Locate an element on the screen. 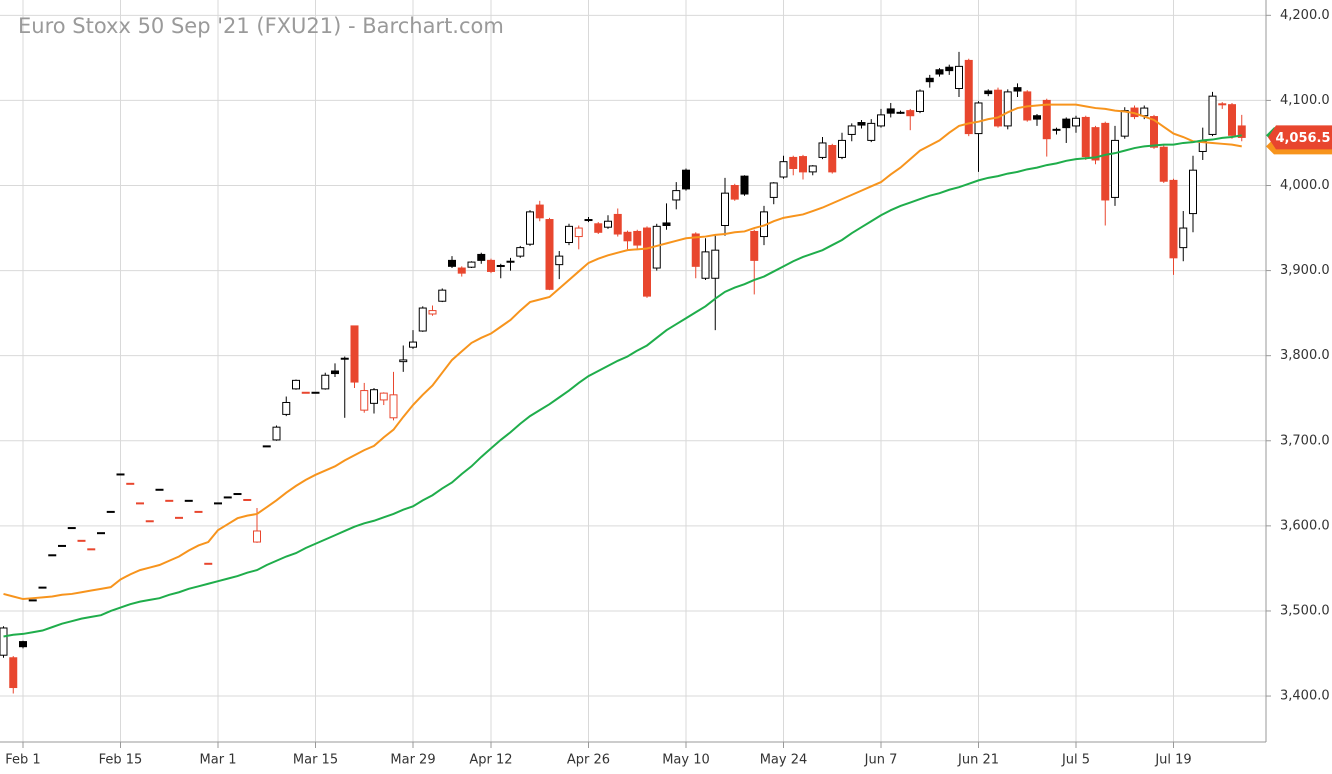 The image size is (1332, 774). x-tick-label: Apr 12 is located at coordinates (490, 760).